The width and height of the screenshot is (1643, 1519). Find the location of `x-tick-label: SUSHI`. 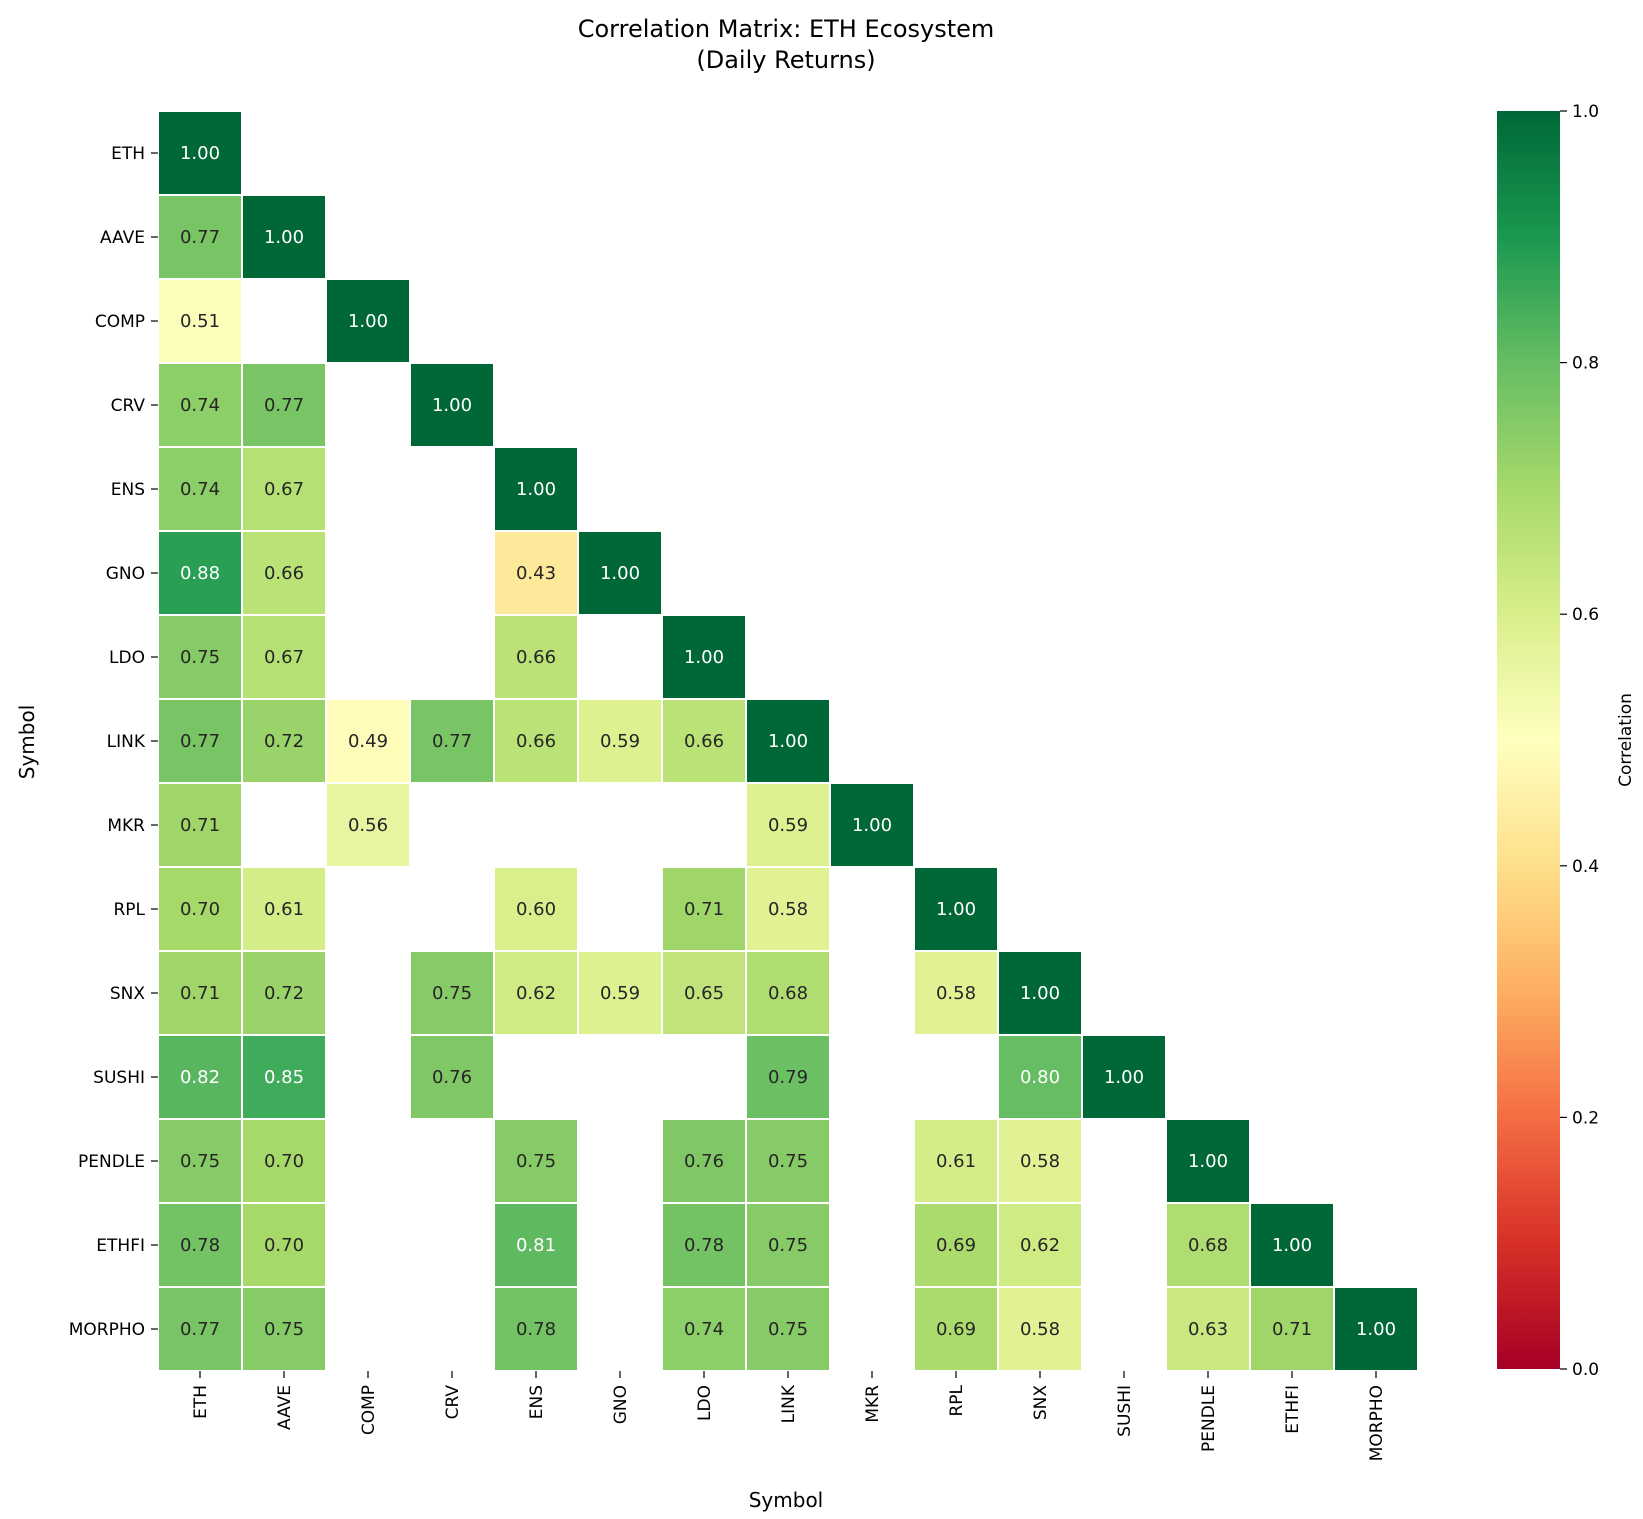

x-tick-label: SUSHI is located at coordinates (1125, 1411).